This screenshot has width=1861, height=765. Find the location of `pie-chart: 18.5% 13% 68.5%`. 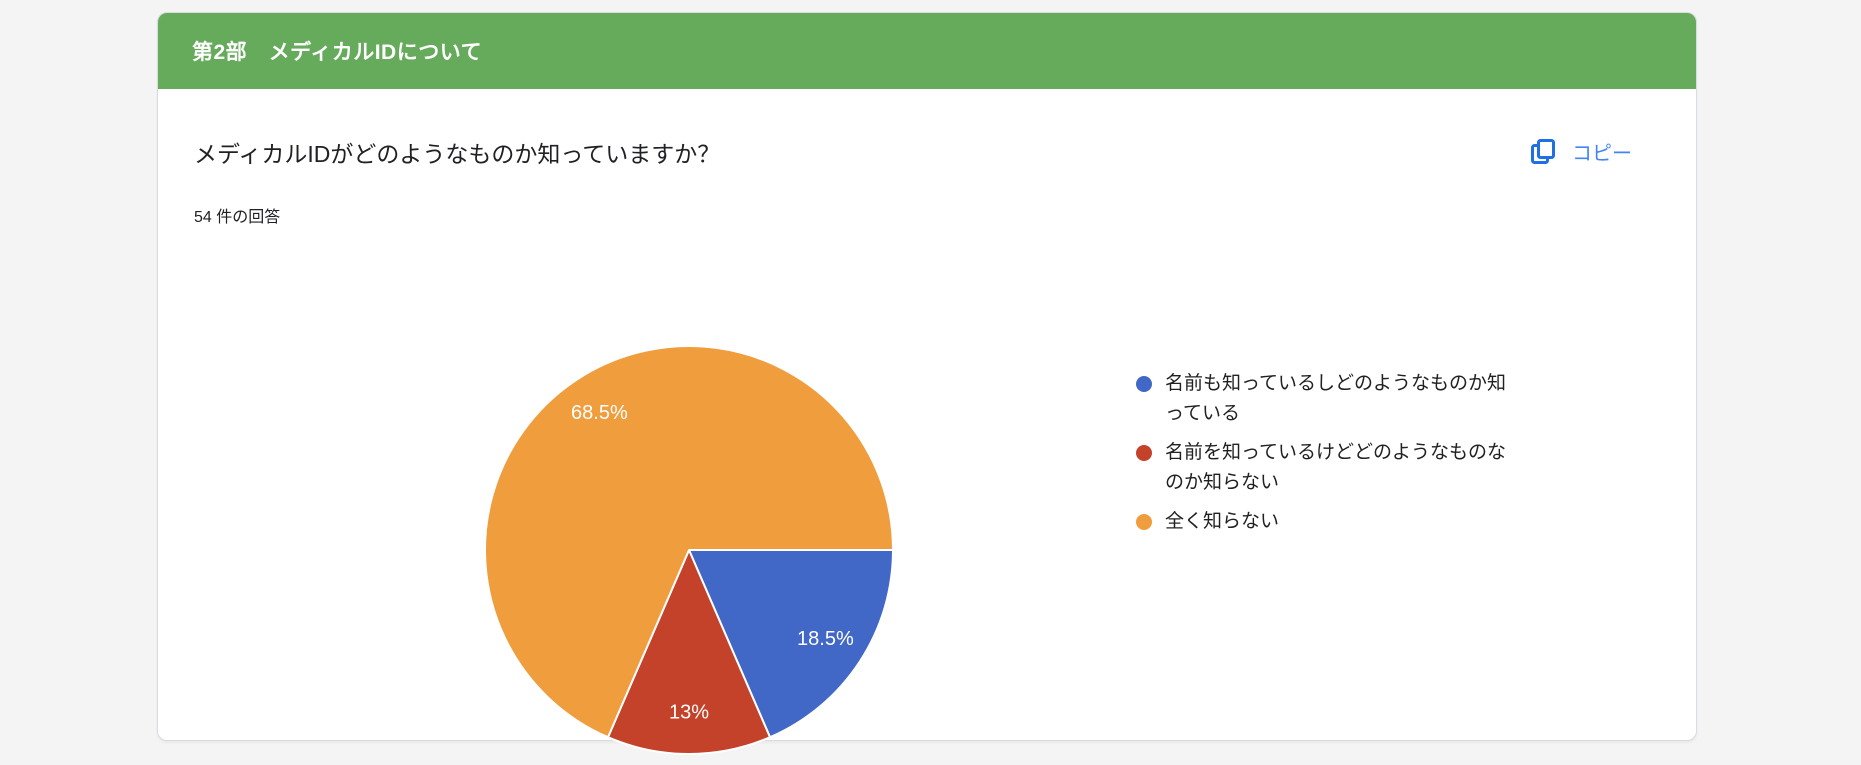

pie-chart: 18.5% 13% 68.5% is located at coordinates (689, 549).